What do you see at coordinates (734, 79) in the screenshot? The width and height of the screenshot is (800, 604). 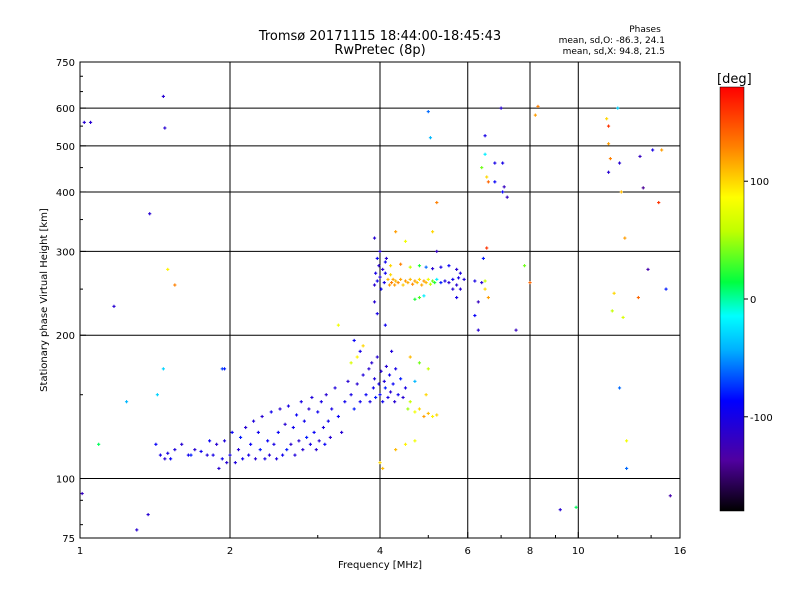 I see `colorbar-label: [deg]` at bounding box center [734, 79].